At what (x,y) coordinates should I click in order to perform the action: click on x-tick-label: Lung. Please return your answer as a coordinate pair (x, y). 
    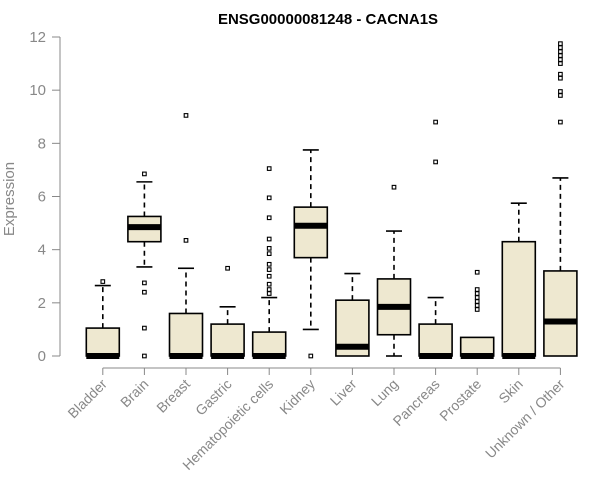
    Looking at the image, I should click on (384, 392).